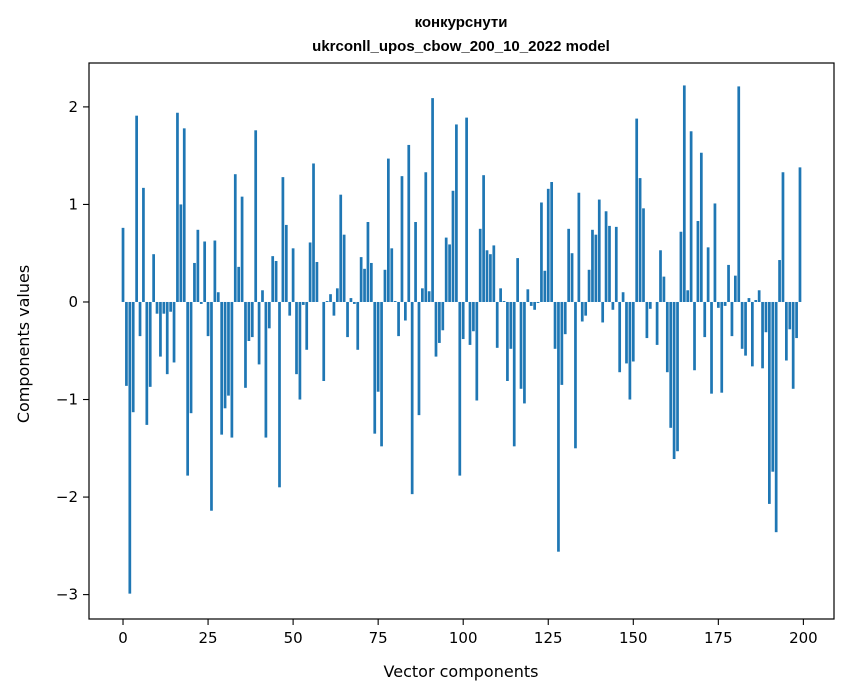 This screenshot has width=847, height=696. What do you see at coordinates (463, 638) in the screenshot?
I see `x-tick-label-100: 100` at bounding box center [463, 638].